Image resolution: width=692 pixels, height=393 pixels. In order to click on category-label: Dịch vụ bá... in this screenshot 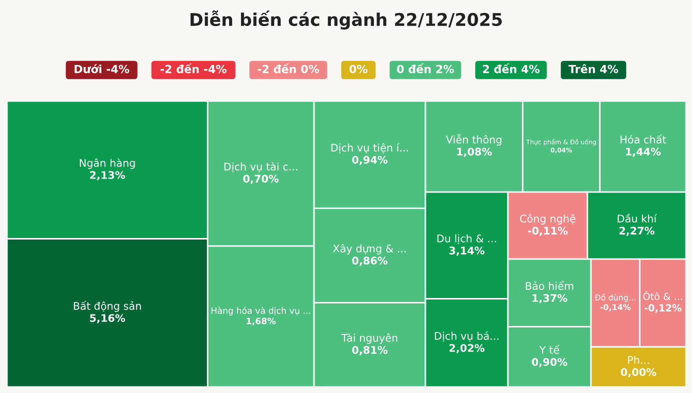, I will do `click(466, 336)`.